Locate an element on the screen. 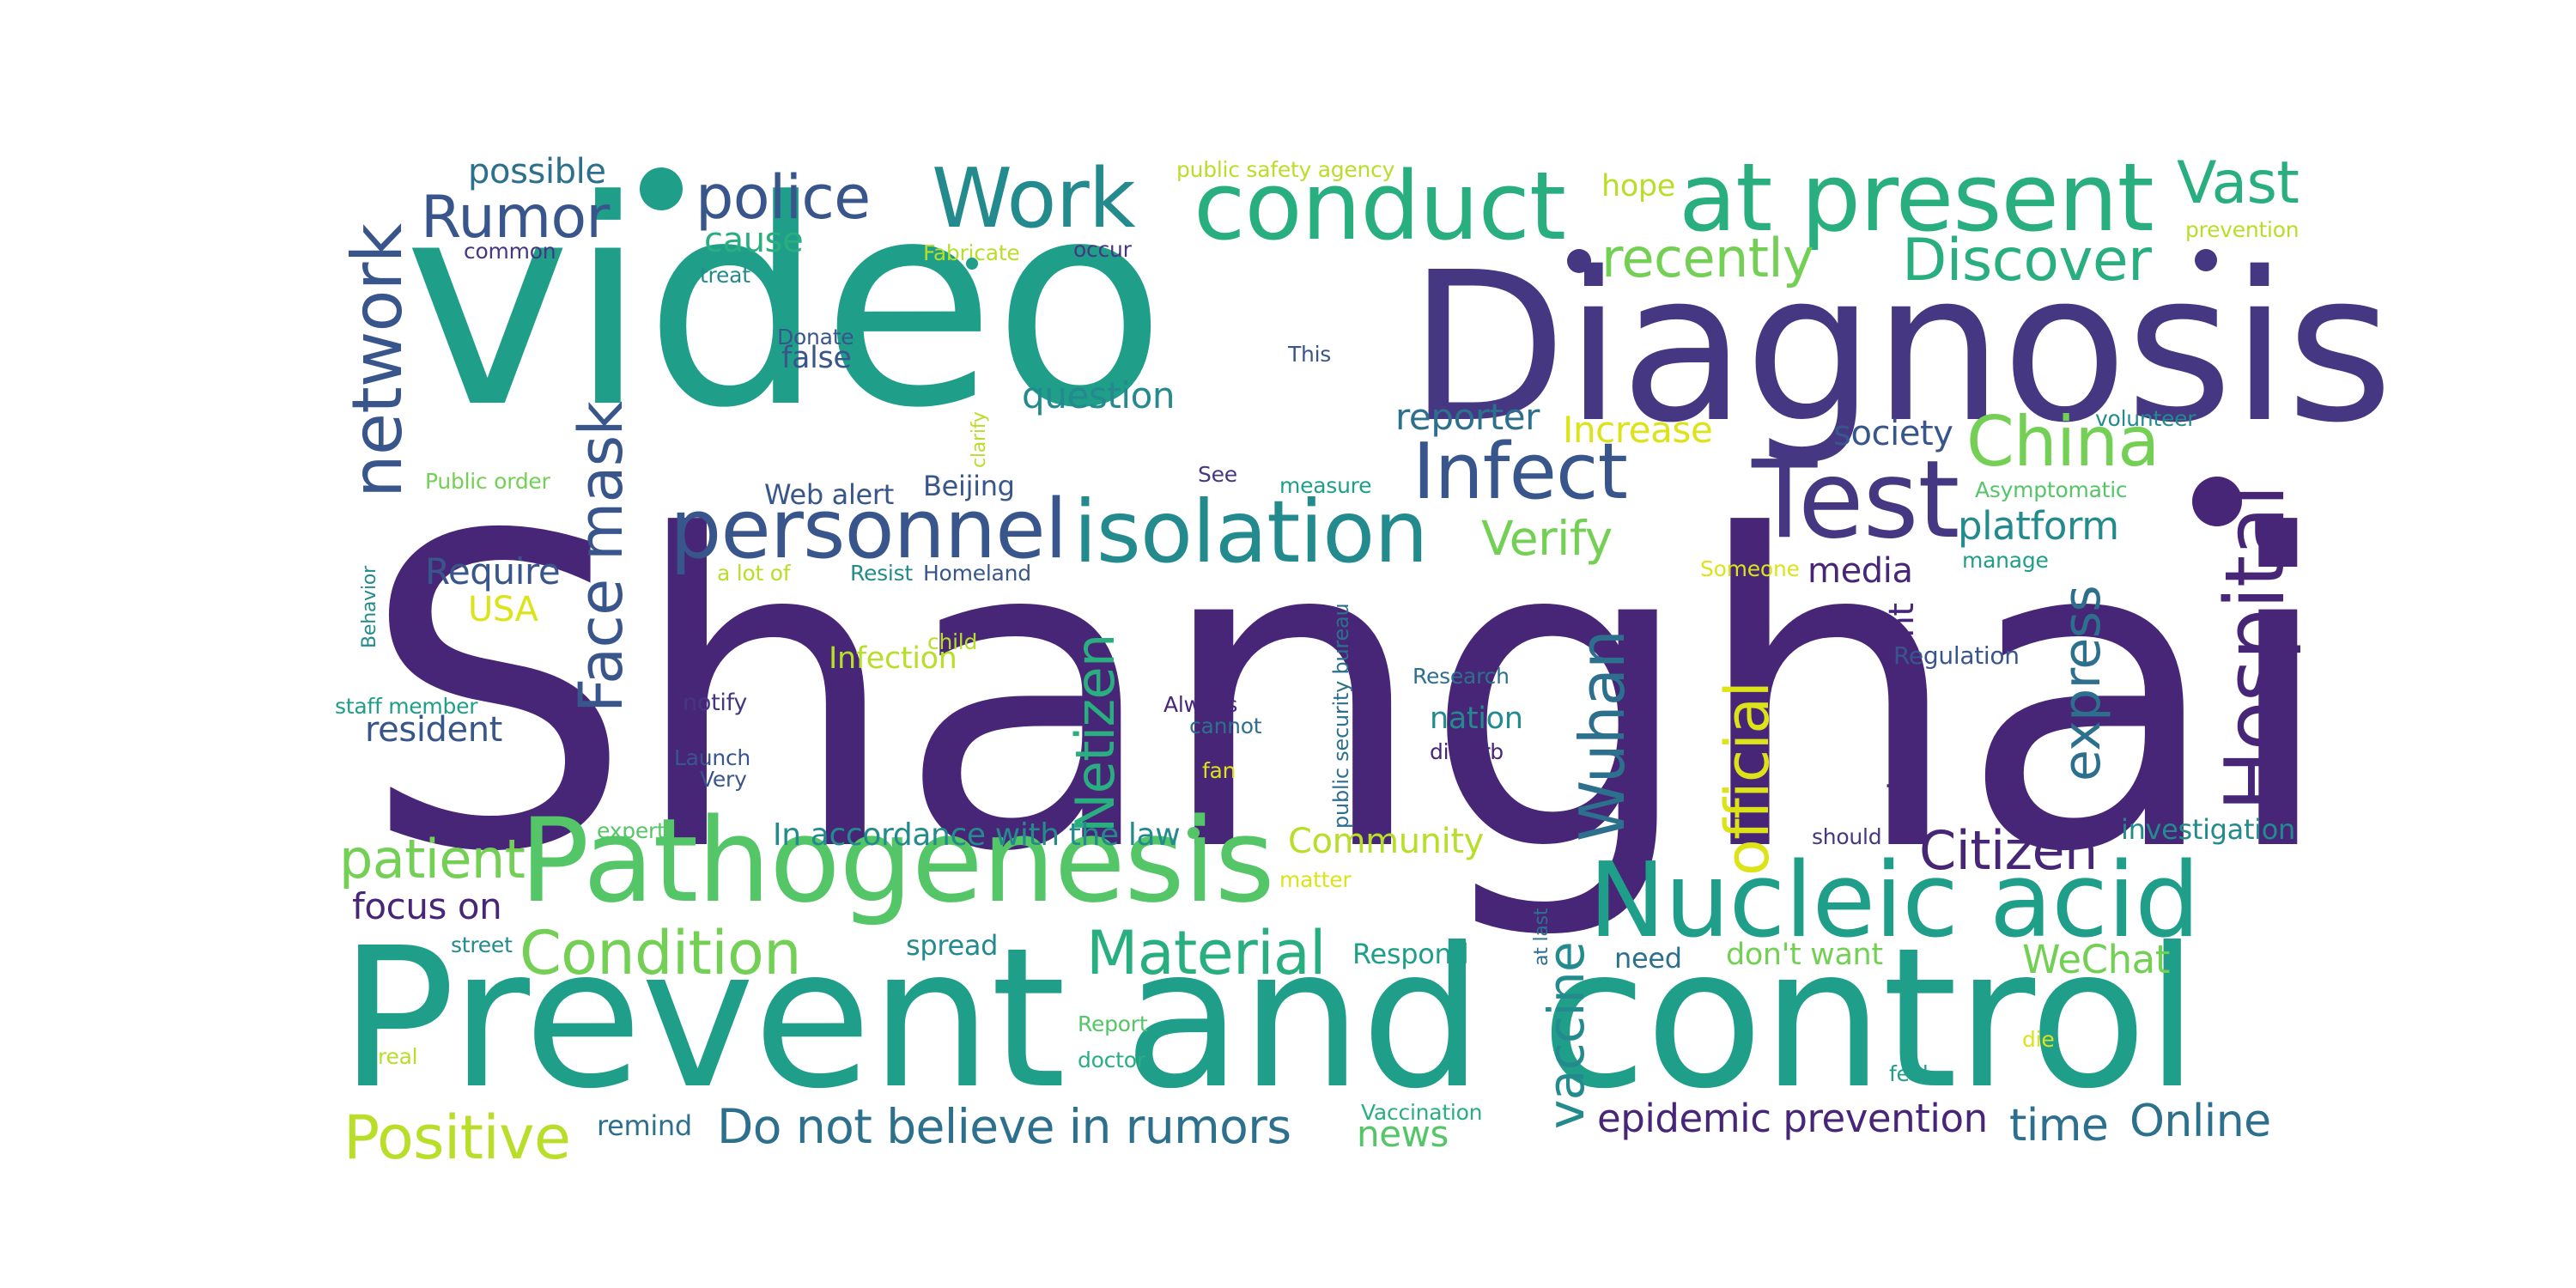 Image resolution: width=2576 pixels, height=1288 pixels. word-wuhan: Wuhan is located at coordinates (1602, 735).